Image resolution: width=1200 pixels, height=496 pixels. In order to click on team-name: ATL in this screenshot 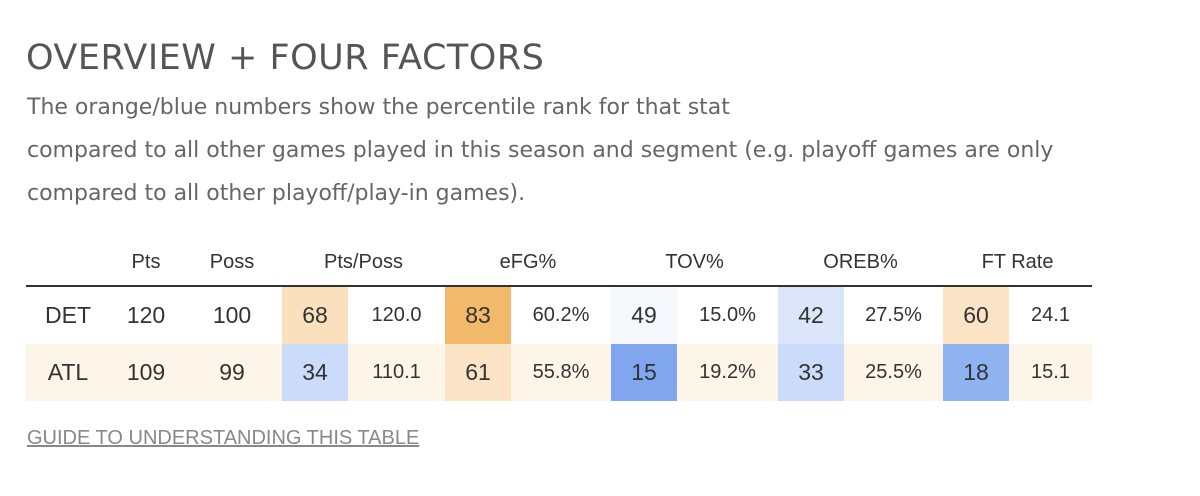, I will do `click(68, 372)`.